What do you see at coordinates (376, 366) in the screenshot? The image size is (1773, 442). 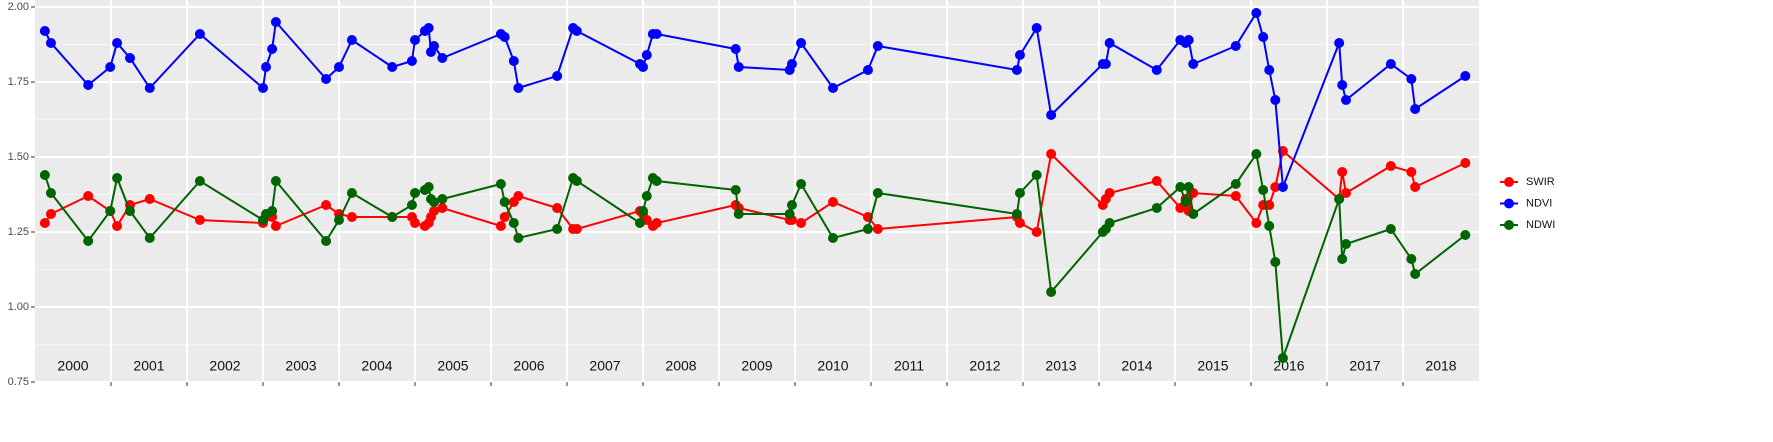 I see `year-label: 2004` at bounding box center [376, 366].